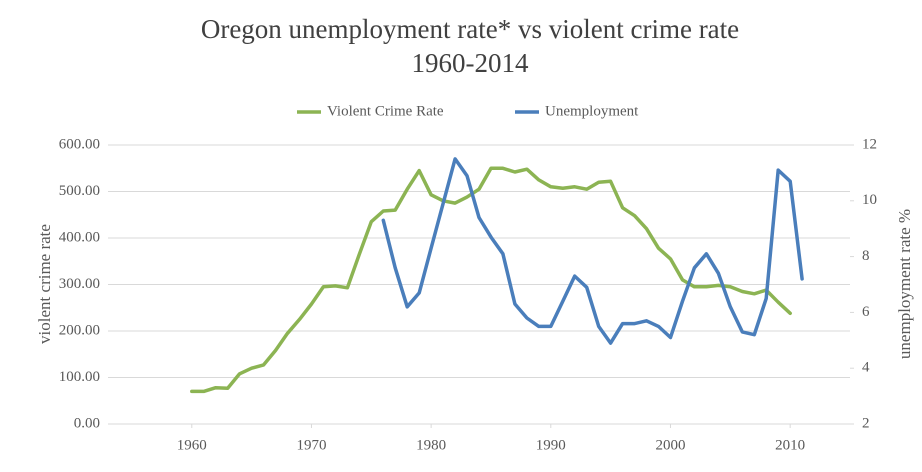 The image size is (922, 472). I want to click on y2-axis-title: unemployment rate %, so click(904, 284).